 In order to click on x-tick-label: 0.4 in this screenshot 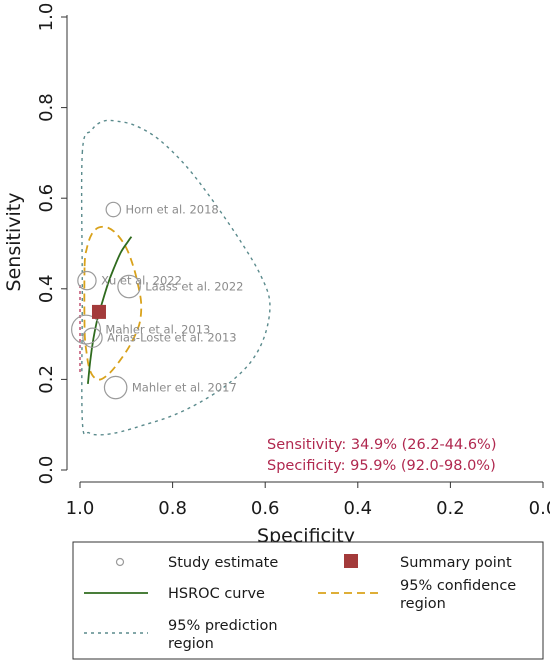, I will do `click(357, 508)`.